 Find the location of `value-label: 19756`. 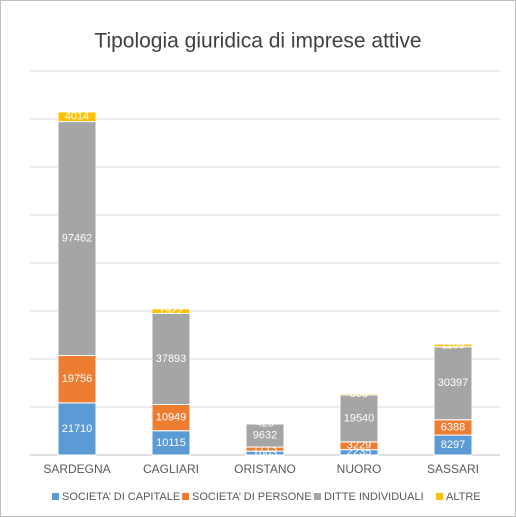

value-label: 19756 is located at coordinates (77, 379).